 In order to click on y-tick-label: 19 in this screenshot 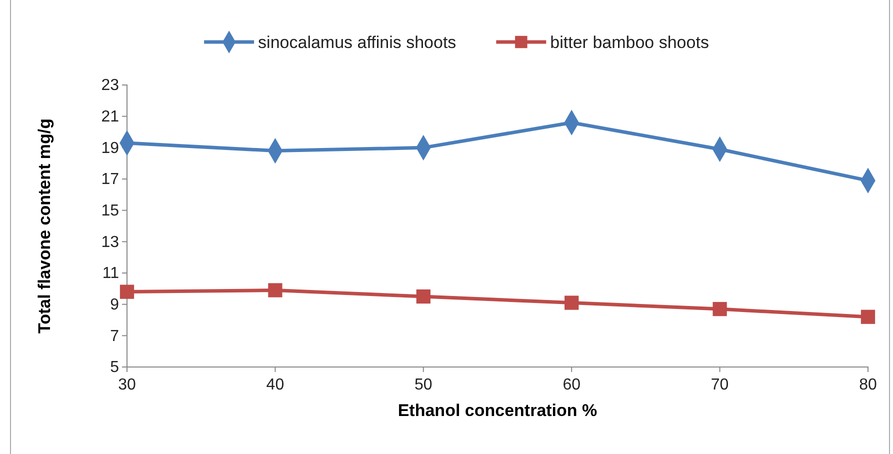, I will do `click(110, 148)`.